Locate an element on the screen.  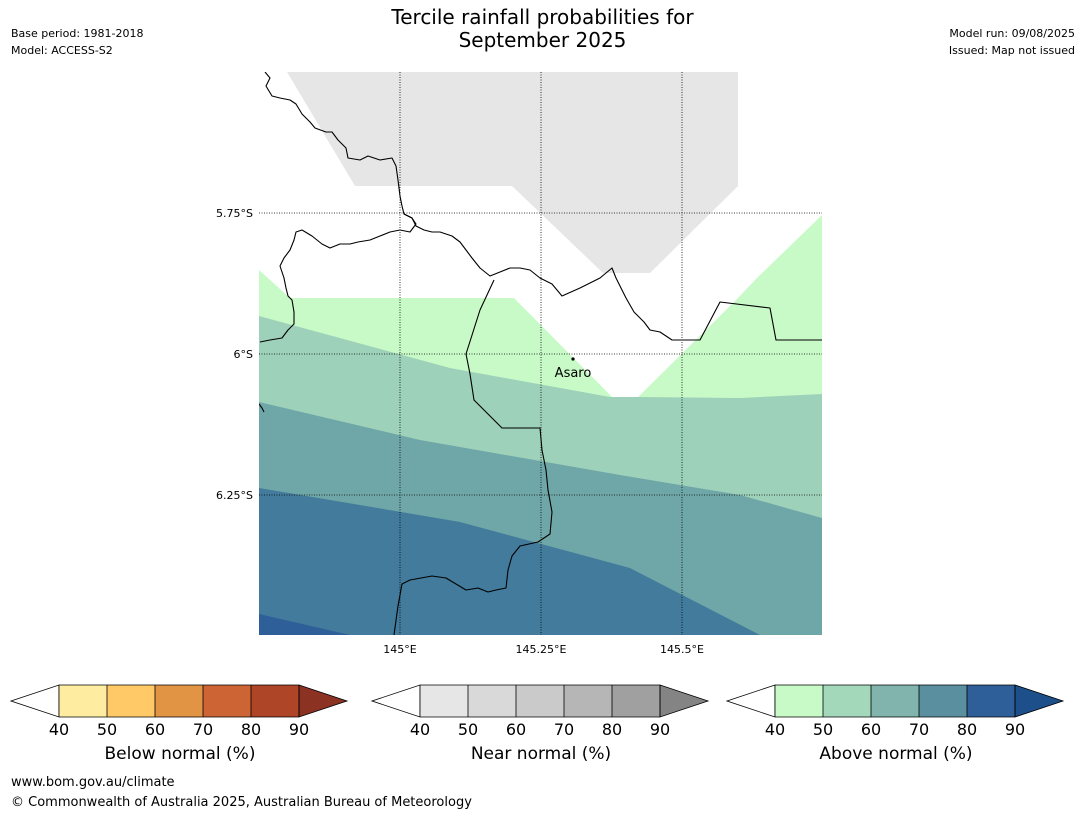
place-marker: Asaro is located at coordinates (573, 369).